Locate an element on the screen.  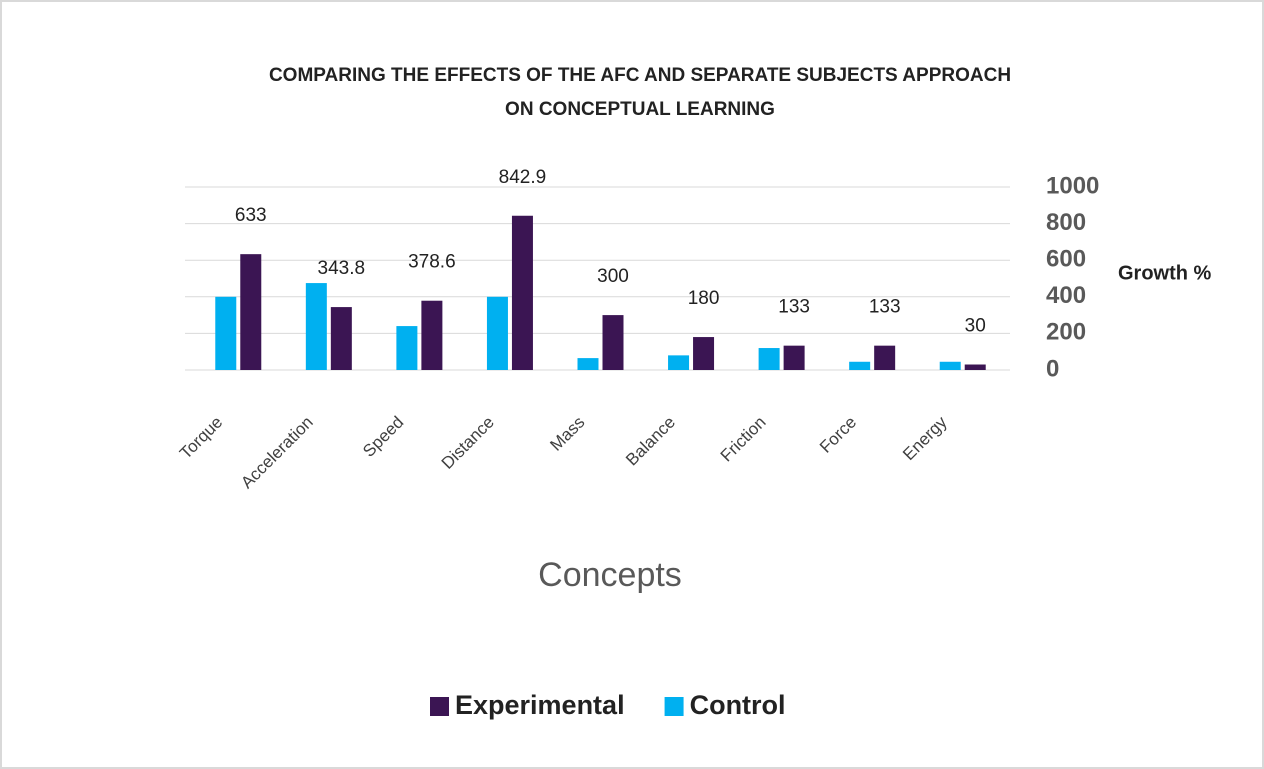
data-label: 633 is located at coordinates (251, 215).